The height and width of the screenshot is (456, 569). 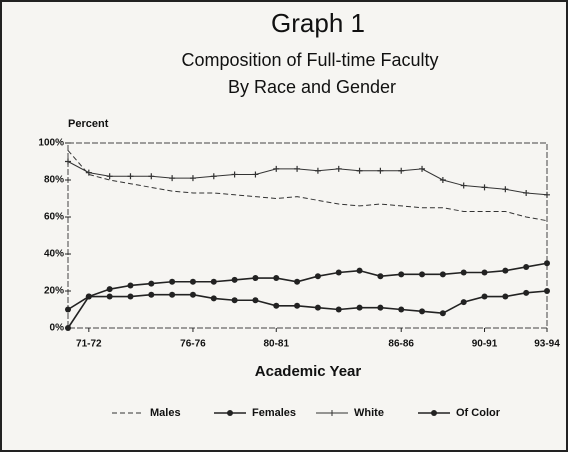 What do you see at coordinates (54, 217) in the screenshot?
I see `y-tick-label: 60%` at bounding box center [54, 217].